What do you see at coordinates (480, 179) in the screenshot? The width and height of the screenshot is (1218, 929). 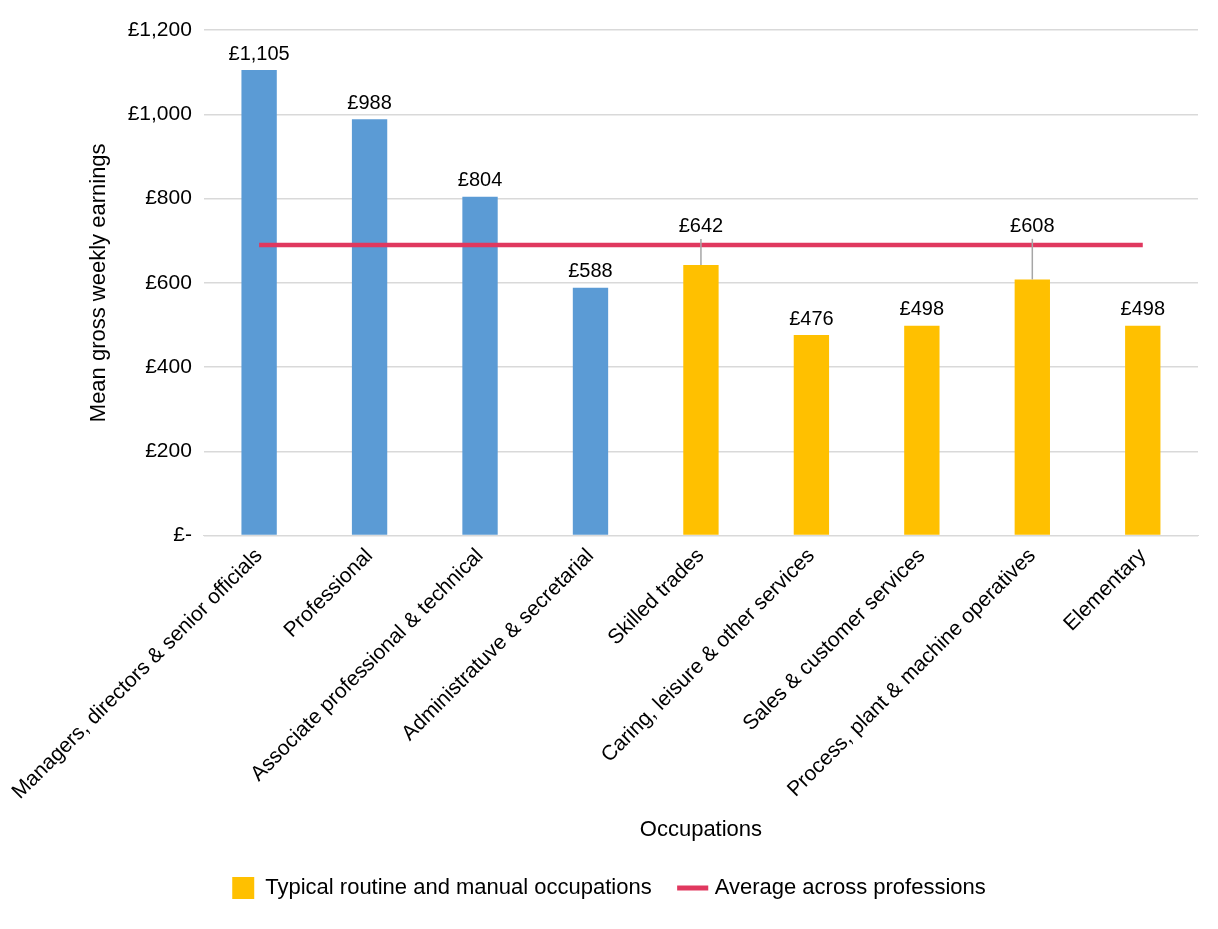 I see `data-label: £804` at bounding box center [480, 179].